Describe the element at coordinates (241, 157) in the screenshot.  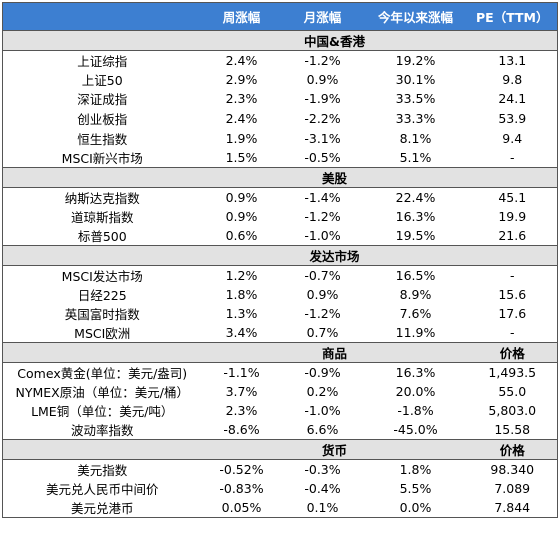
I see `cell-weekly: 1.5%` at that location.